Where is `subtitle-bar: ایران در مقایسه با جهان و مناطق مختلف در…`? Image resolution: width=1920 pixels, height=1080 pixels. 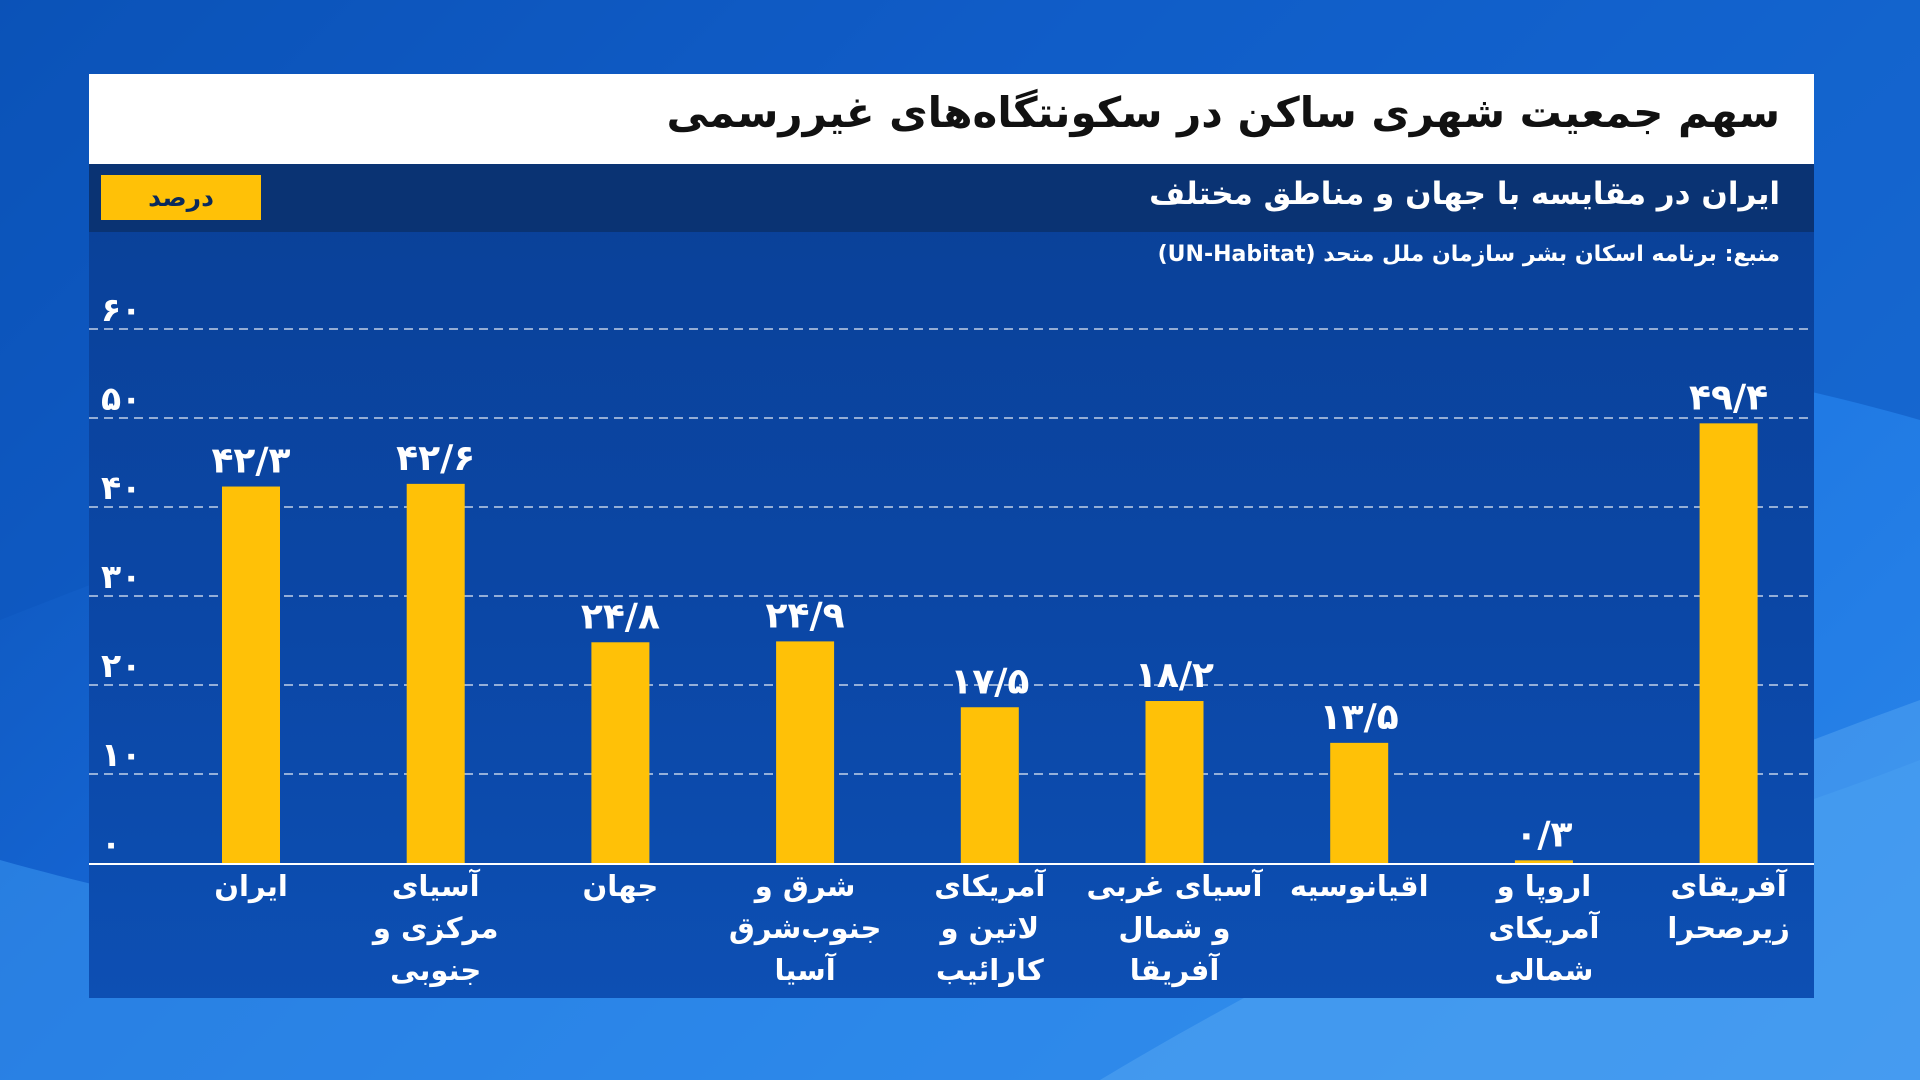 subtitle-bar: ایران در مقایسه با جهان و مناطق مختلف در… is located at coordinates (951, 198).